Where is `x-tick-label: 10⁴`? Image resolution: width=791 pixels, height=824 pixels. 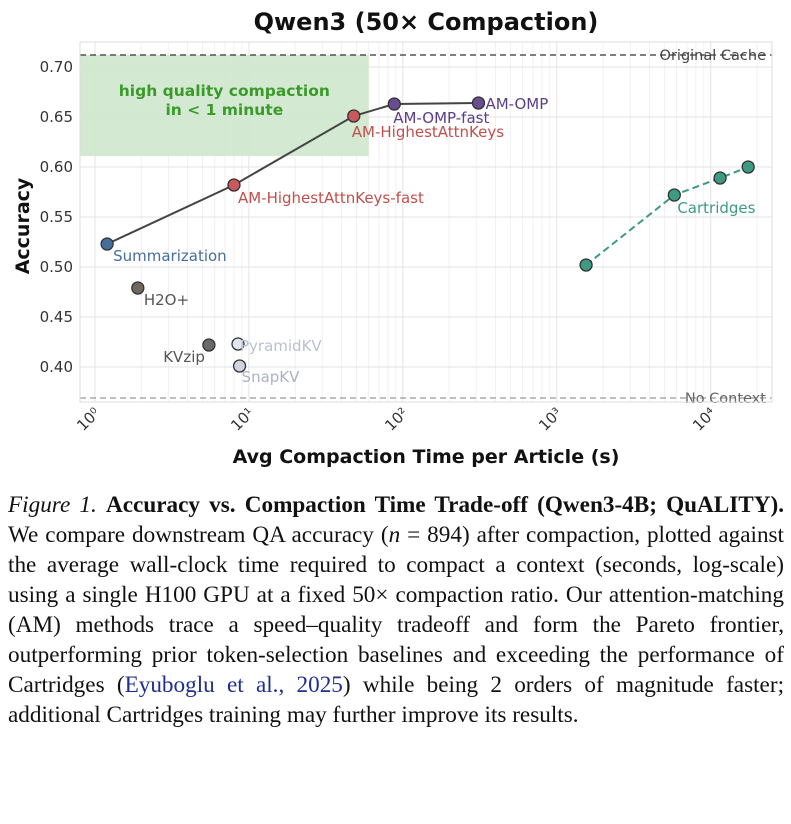 x-tick-label: 10⁴ is located at coordinates (704, 419).